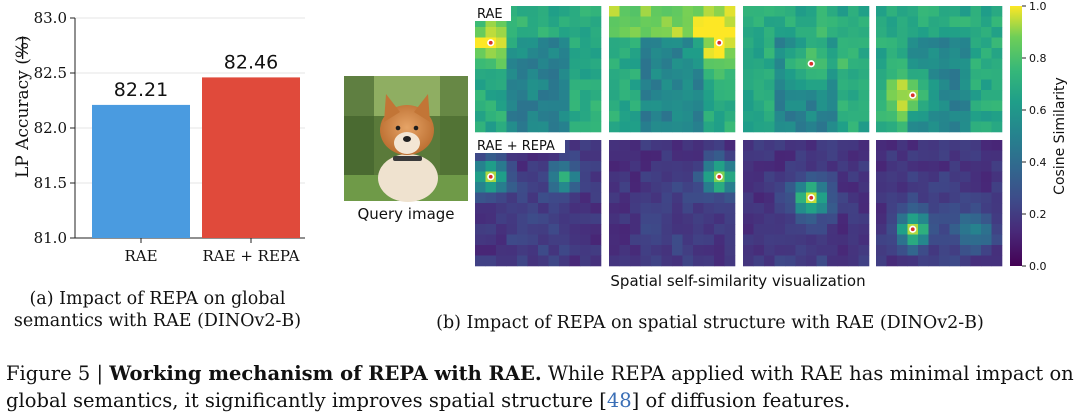 The image size is (1080, 418). What do you see at coordinates (50, 238) in the screenshot?
I see `y-tick-label: 81.0` at bounding box center [50, 238].